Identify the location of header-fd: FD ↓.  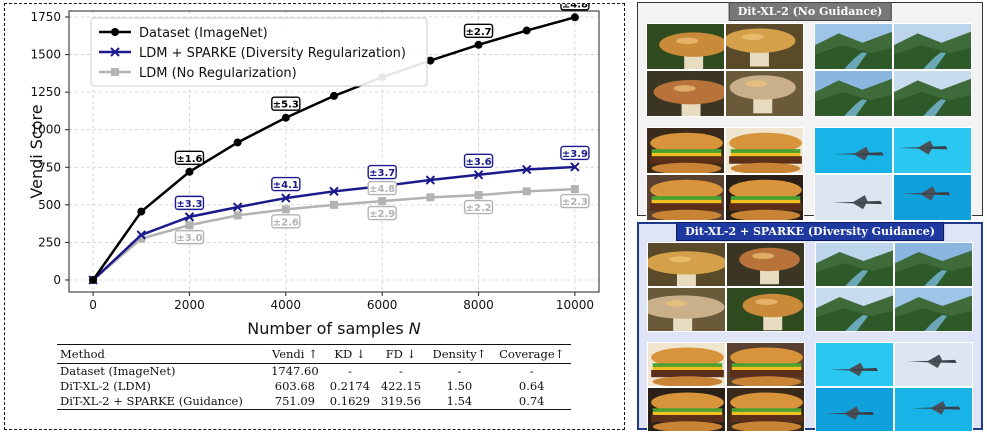
(401, 354).